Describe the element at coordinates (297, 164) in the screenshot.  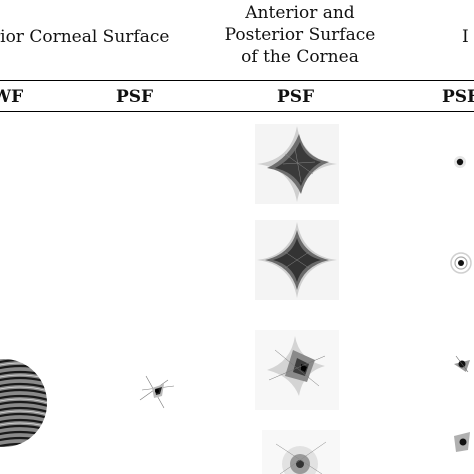
I see `psf-image-col3-row1` at that location.